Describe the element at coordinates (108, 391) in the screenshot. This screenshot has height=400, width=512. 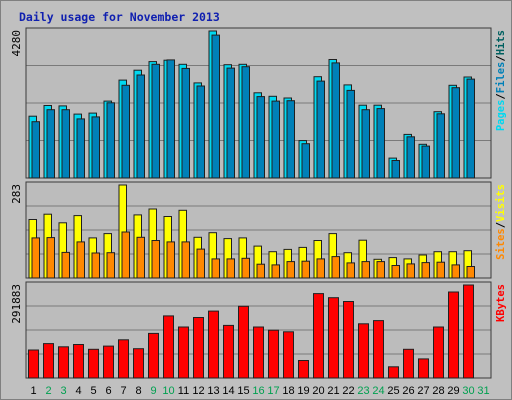
I see `x-tick-label-day-6: 6` at that location.